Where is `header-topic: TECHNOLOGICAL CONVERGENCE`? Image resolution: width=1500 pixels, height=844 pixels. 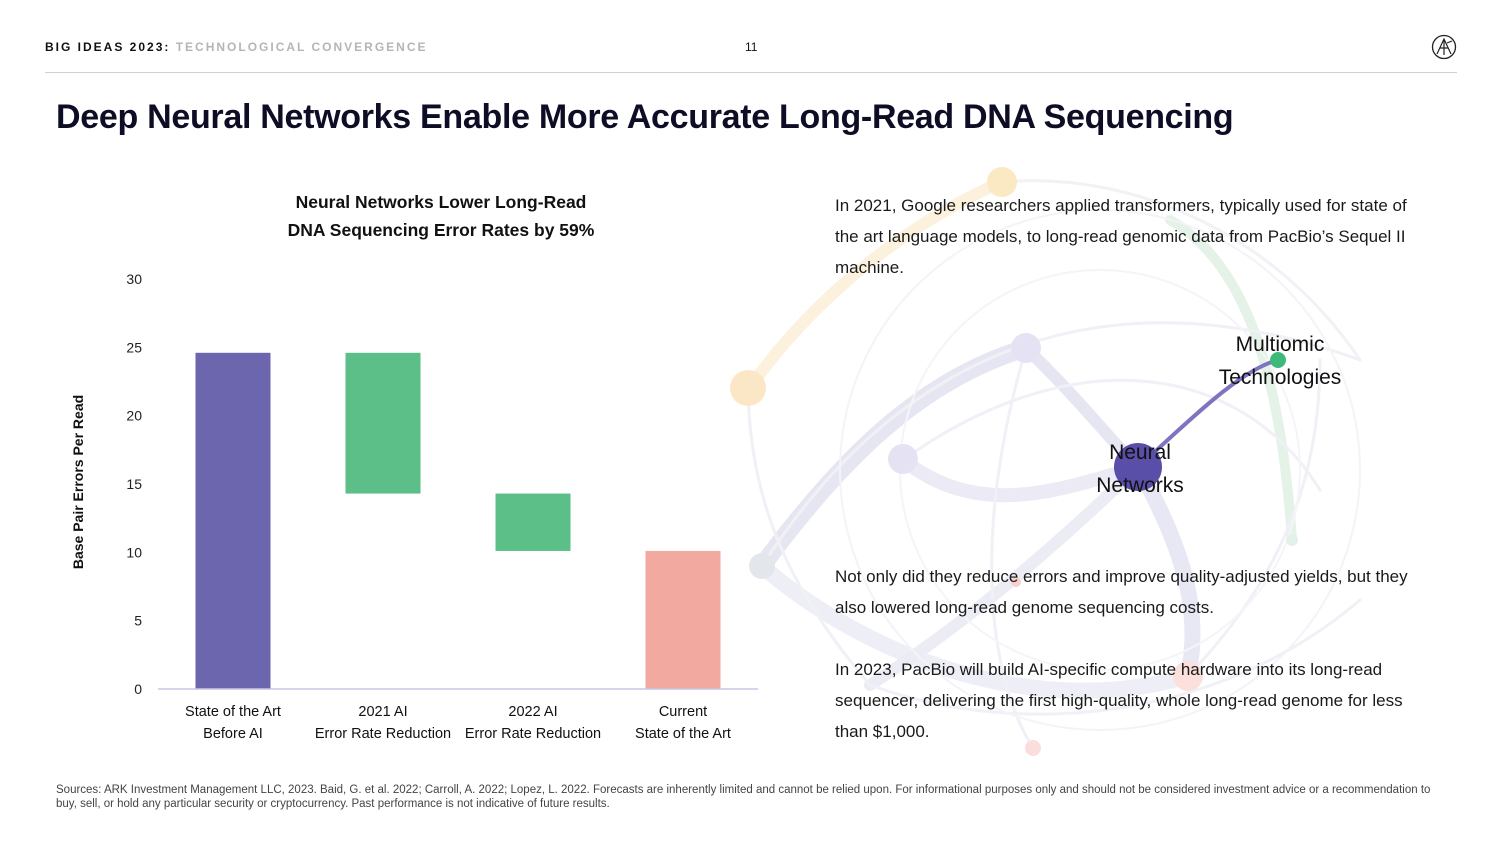
header-topic: TECHNOLOGICAL CONVERGENCE is located at coordinates (301, 47).